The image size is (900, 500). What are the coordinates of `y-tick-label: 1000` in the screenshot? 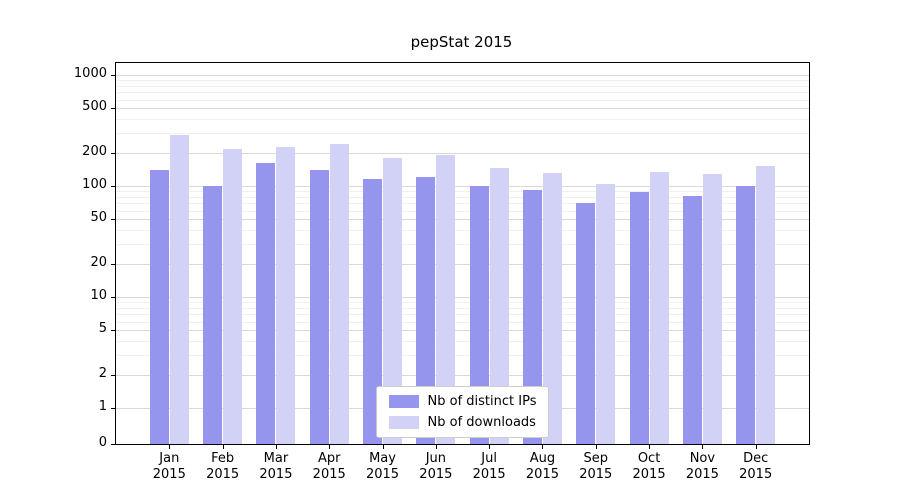 It's located at (90, 73).